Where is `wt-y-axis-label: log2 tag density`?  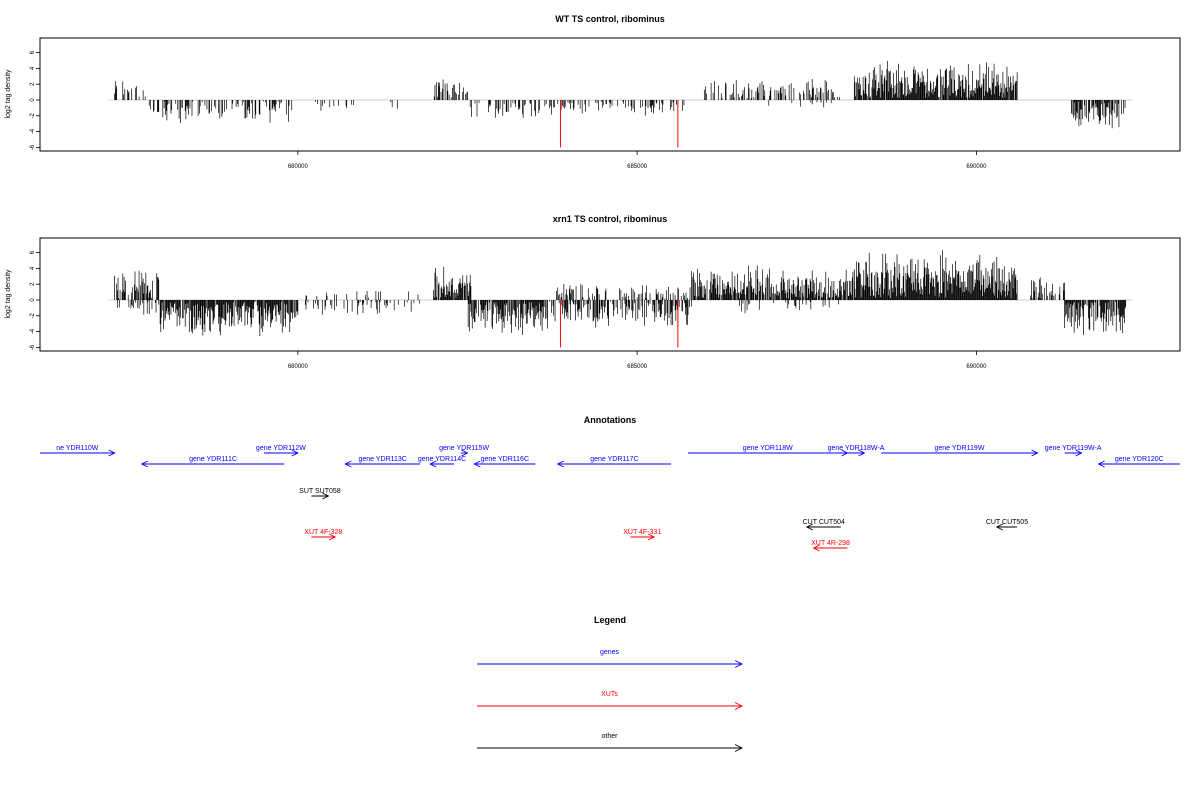 wt-y-axis-label: log2 tag density is located at coordinates (8, 94).